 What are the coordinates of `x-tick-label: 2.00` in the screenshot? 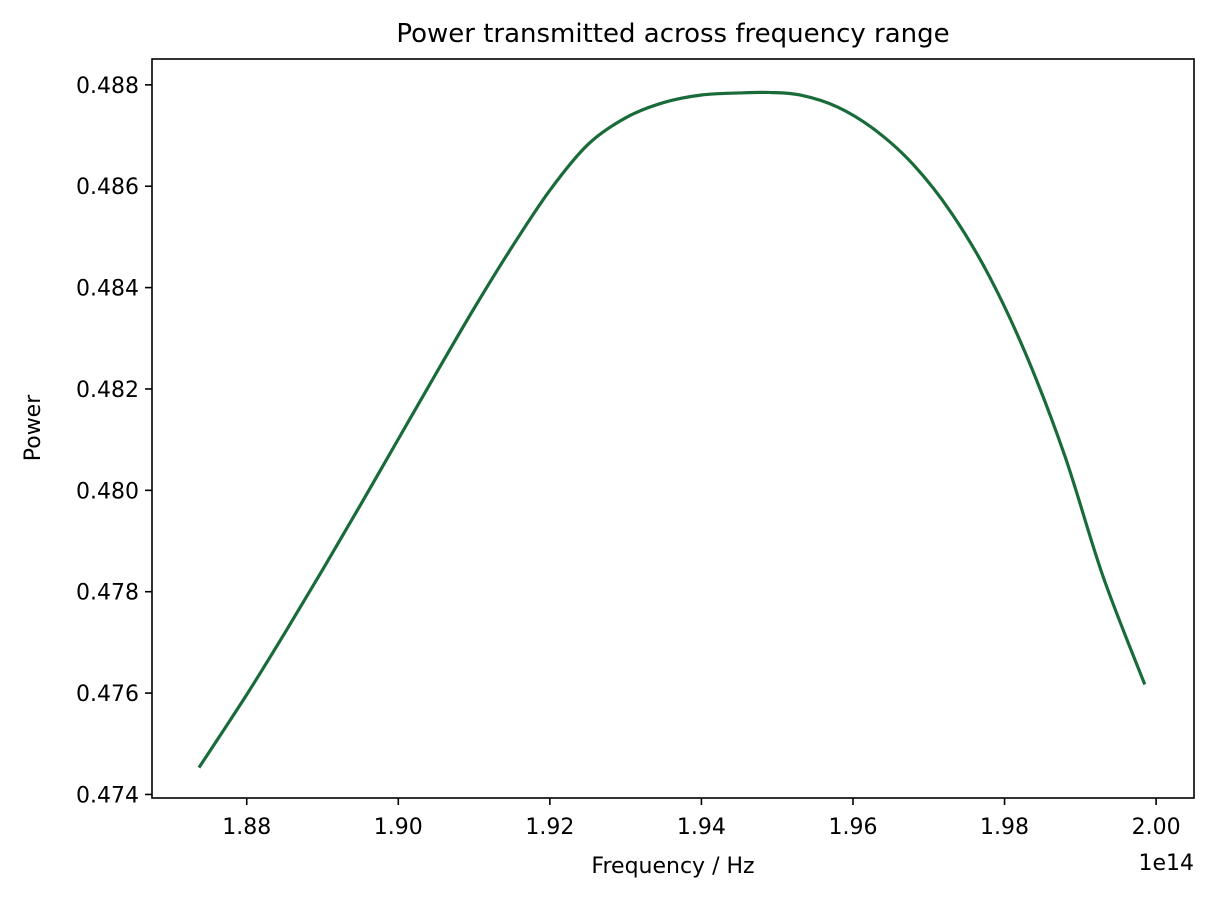 It's located at (1156, 827).